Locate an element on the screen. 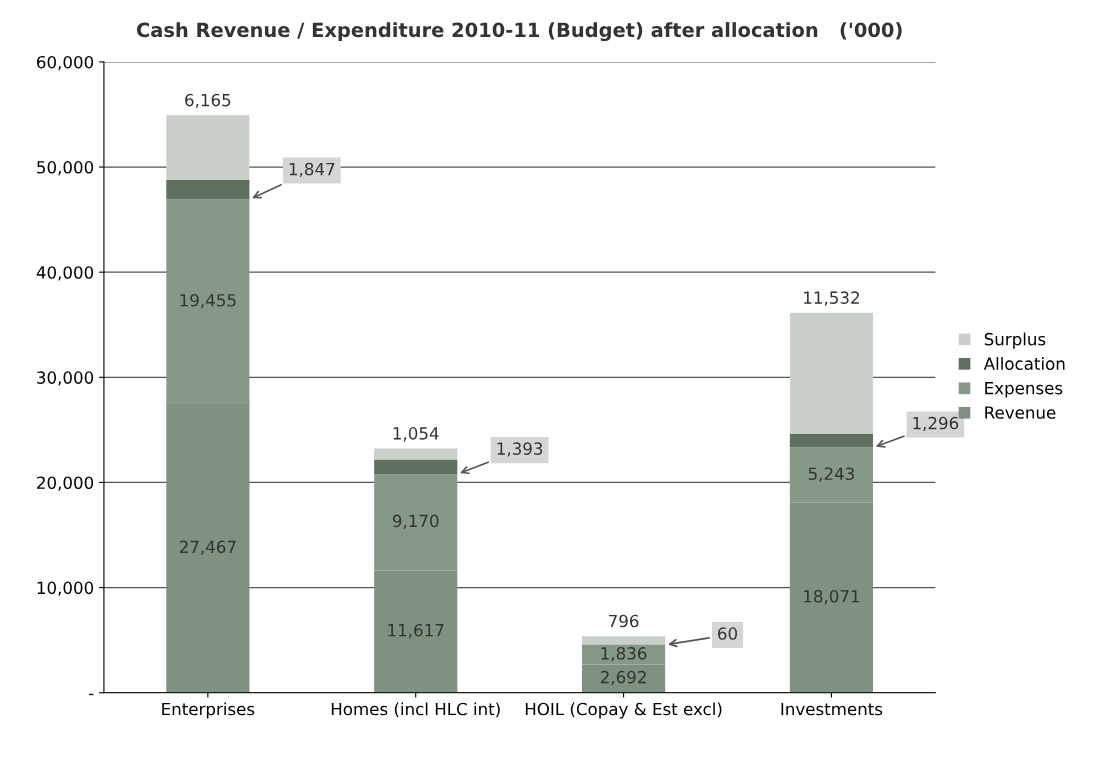 This screenshot has height=774, width=1094. x-tick-label: HOIL (Copay & Est excl) is located at coordinates (623, 710).